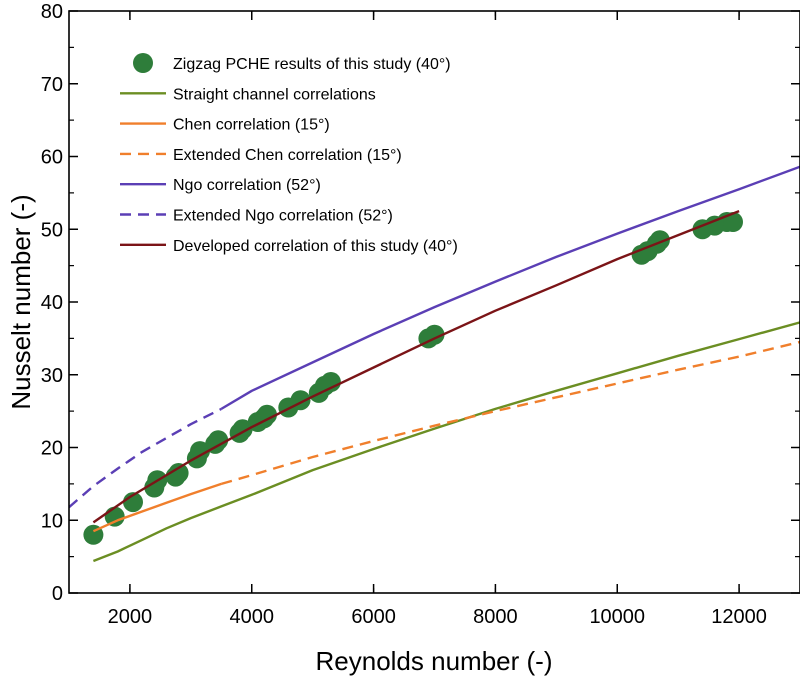 This screenshot has height=678, width=800. I want to click on y-tick-label: 0, so click(57, 594).